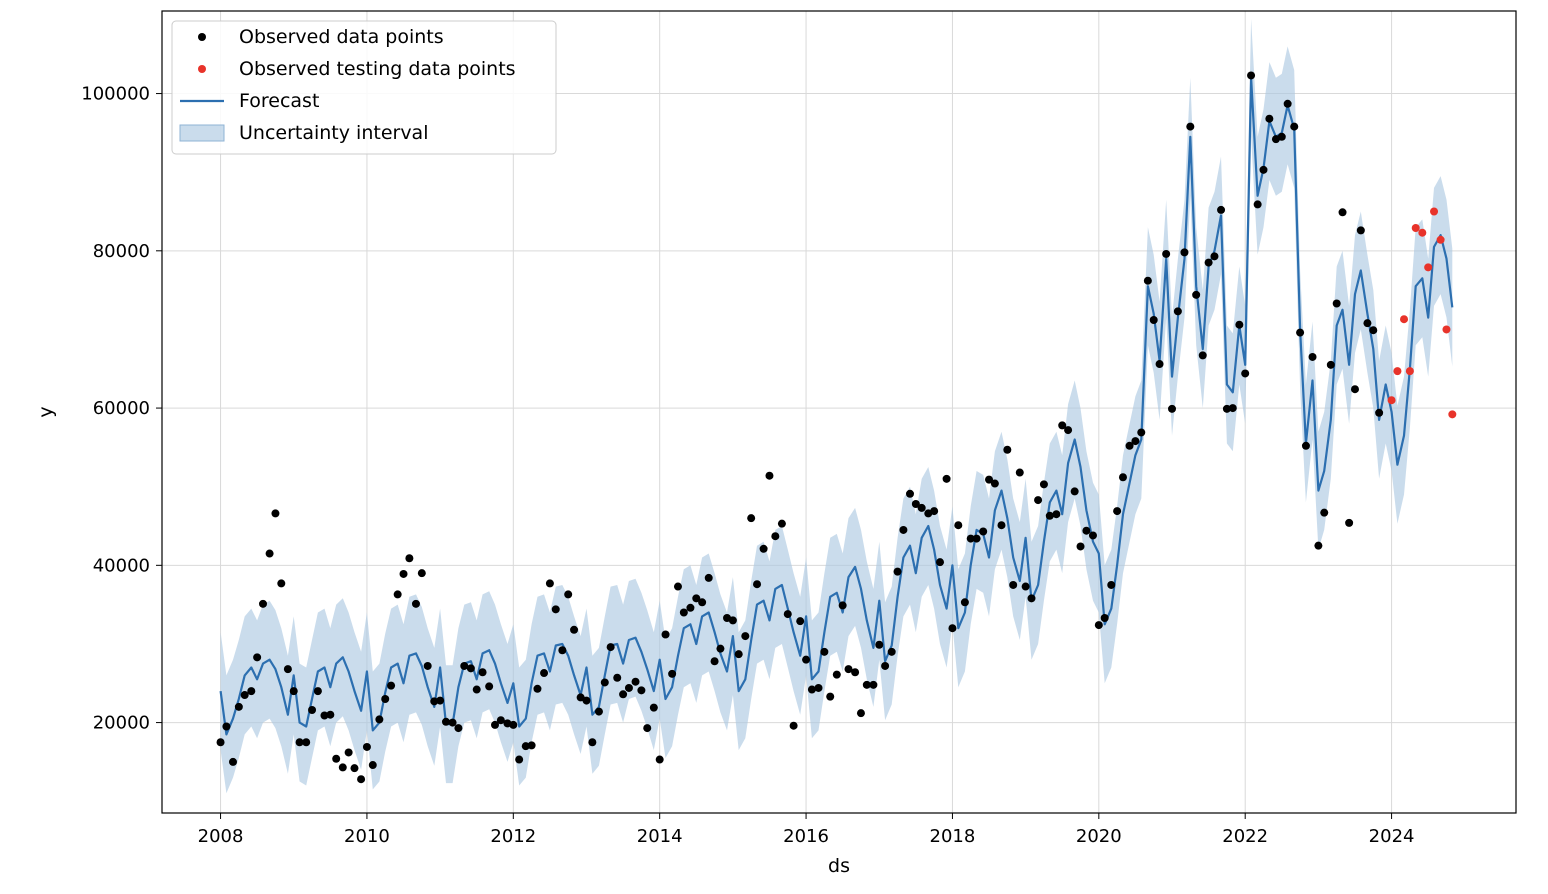  What do you see at coordinates (202, 69) in the screenshot?
I see `legend-dot-marker` at bounding box center [202, 69].